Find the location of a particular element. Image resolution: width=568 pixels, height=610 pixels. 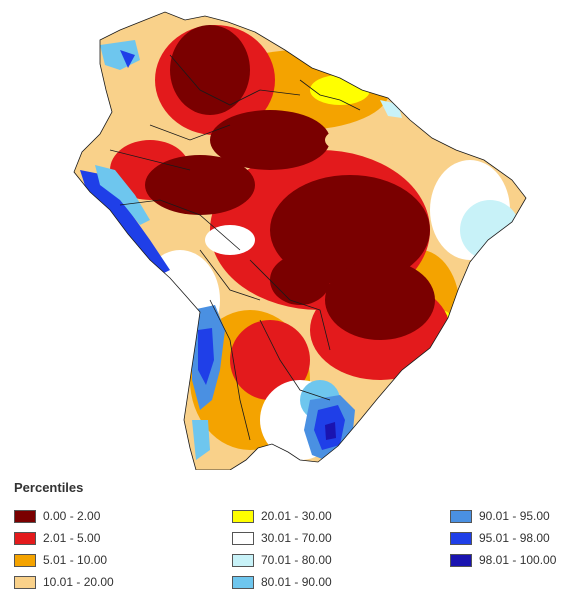

legend-item: 20.01 - 30.00 is located at coordinates (312, 516).